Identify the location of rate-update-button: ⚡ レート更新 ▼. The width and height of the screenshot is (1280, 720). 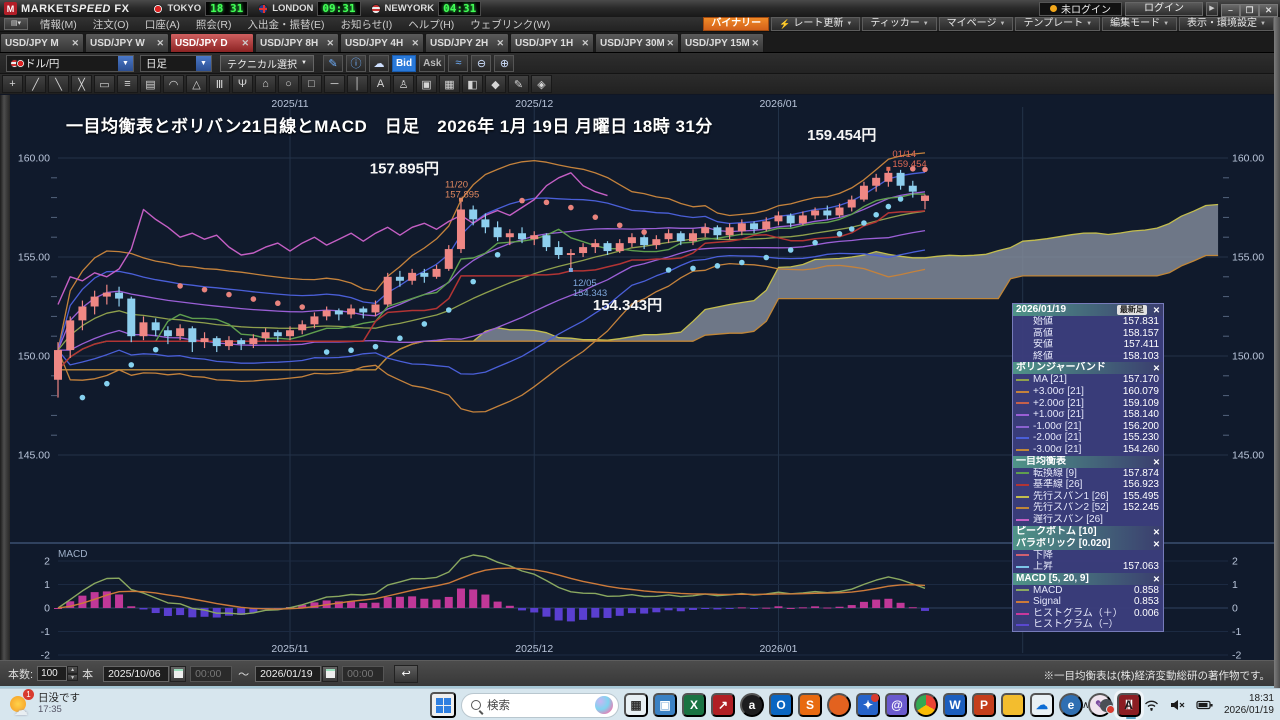
(816, 24).